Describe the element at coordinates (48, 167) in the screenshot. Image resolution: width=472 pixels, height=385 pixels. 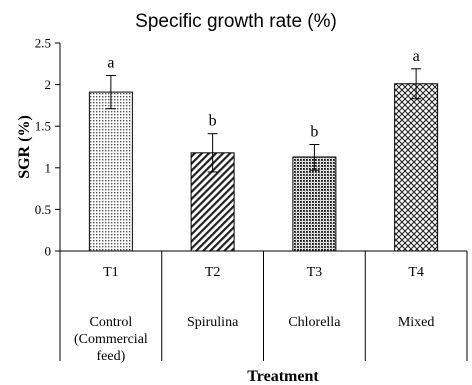
I see `y-tick-label: 1` at that location.